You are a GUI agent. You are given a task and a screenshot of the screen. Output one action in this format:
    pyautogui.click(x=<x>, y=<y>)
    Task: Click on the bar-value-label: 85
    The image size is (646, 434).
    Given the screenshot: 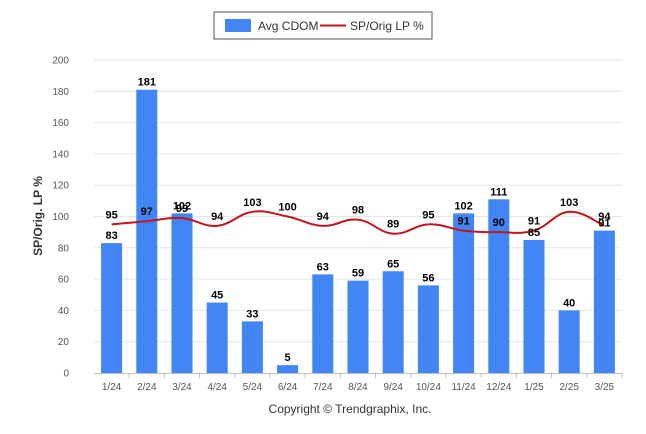 What is the action you would take?
    pyautogui.click(x=534, y=233)
    